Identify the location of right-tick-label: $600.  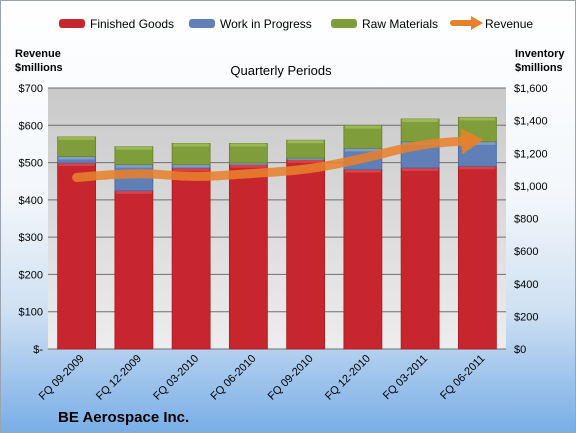
(526, 252).